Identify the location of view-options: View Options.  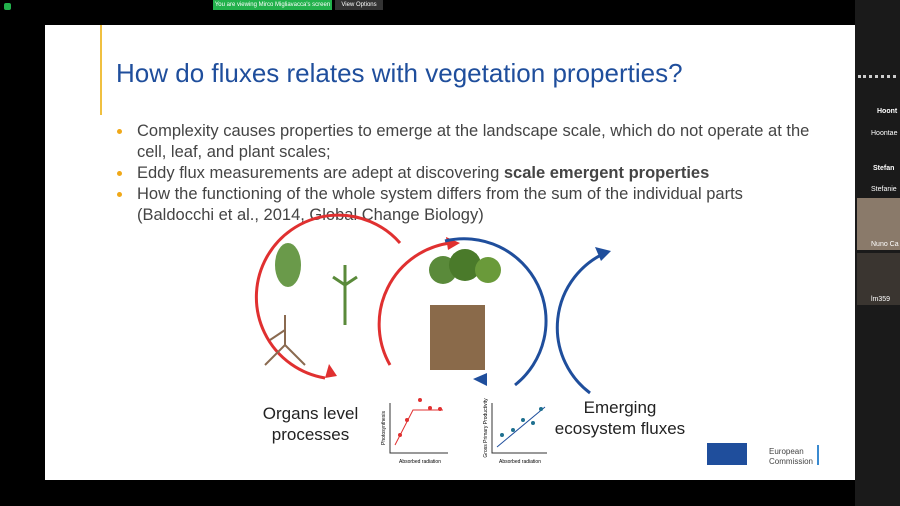
(359, 5).